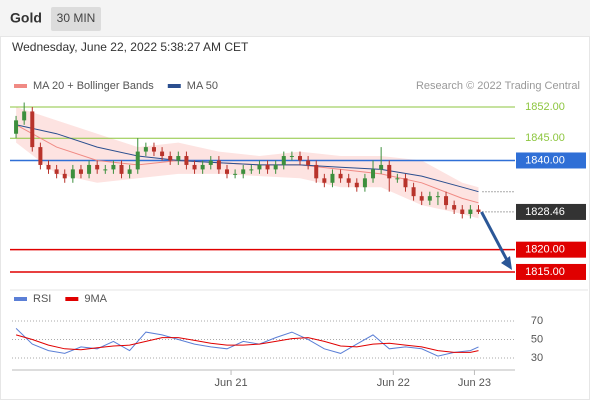 This screenshot has height=400, width=590. What do you see at coordinates (42, 299) in the screenshot?
I see `legend-label: RSI` at bounding box center [42, 299].